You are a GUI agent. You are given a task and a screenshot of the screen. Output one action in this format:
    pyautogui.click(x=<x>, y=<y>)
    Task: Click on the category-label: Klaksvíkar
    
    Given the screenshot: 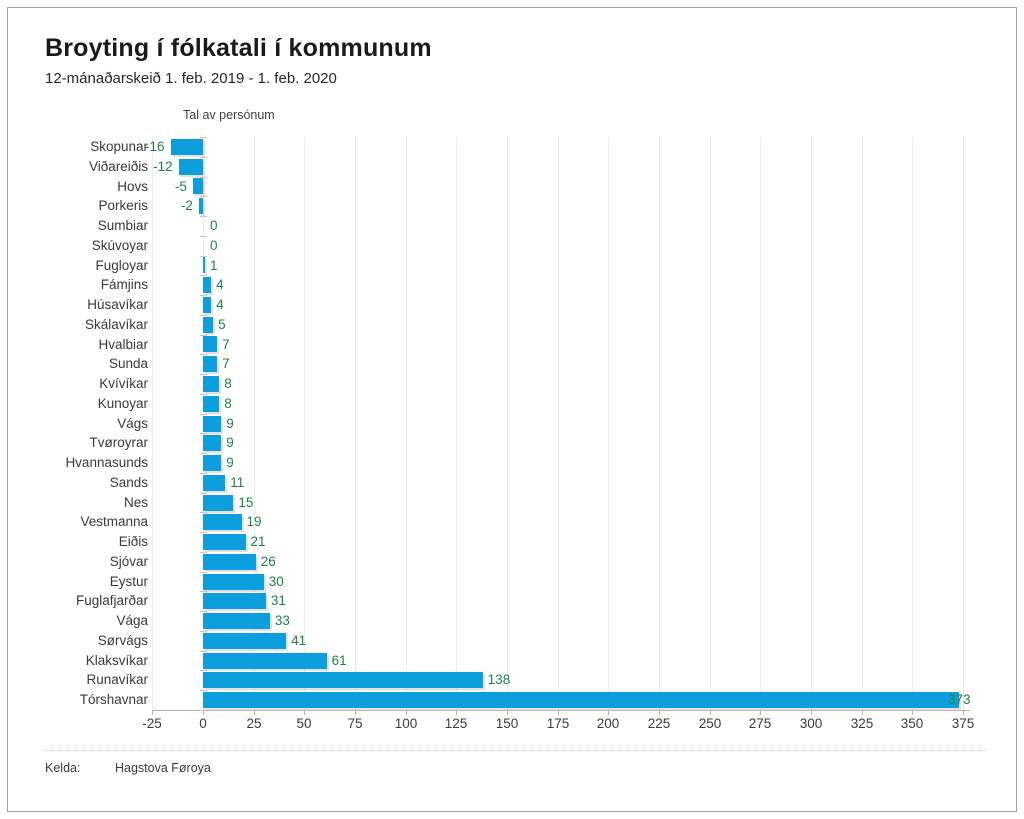 What is the action you would take?
    pyautogui.click(x=116, y=660)
    